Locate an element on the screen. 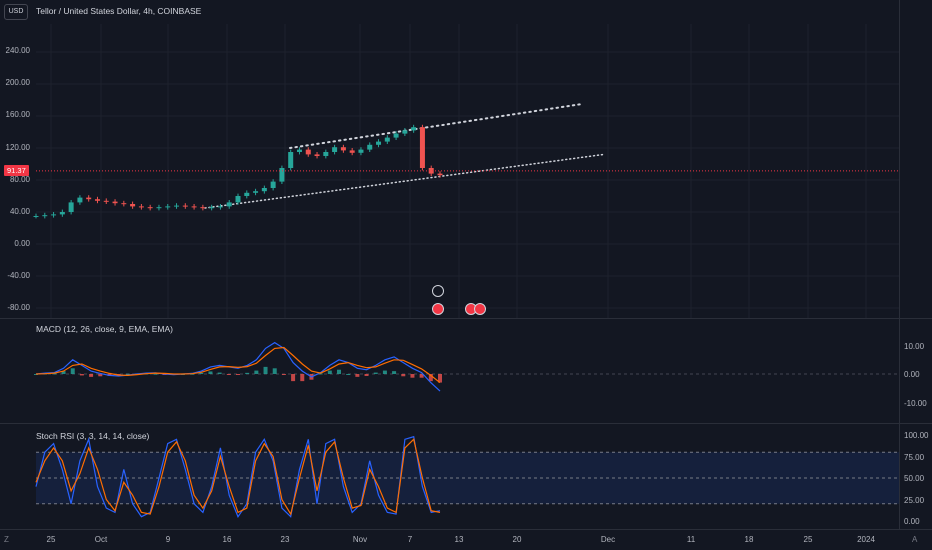  date-tick: 13 is located at coordinates (459, 539).